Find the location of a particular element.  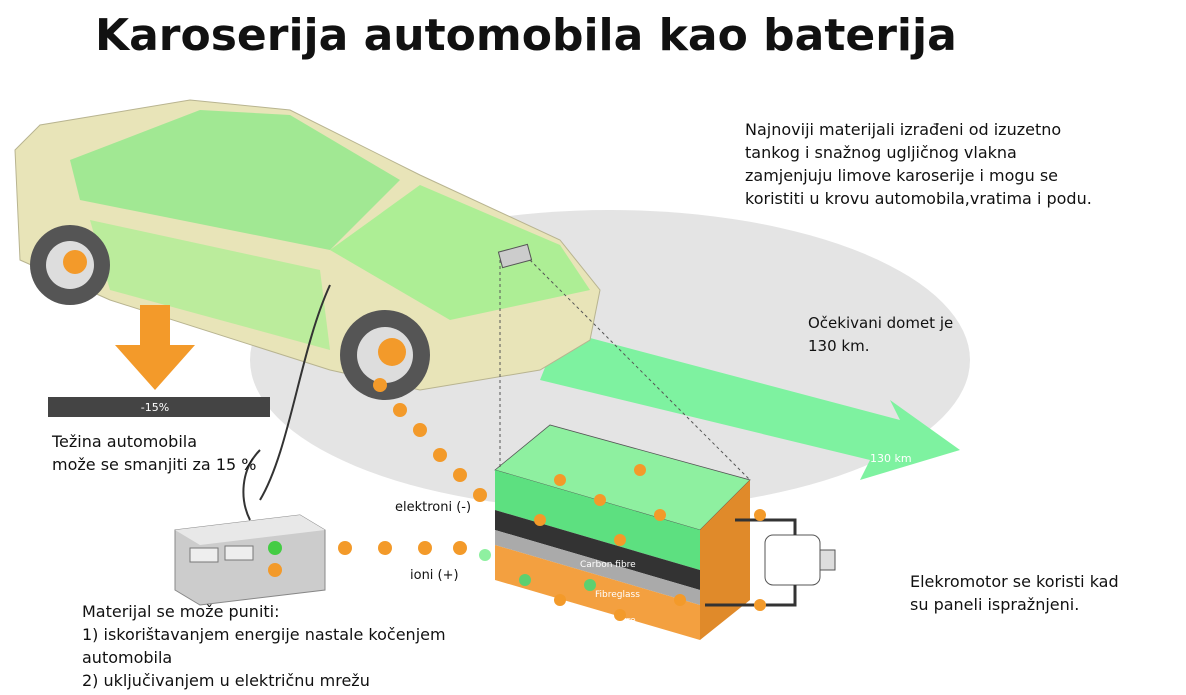

text-line: zamjenjuju limove karoserije i mogu se is located at coordinates (901, 175).